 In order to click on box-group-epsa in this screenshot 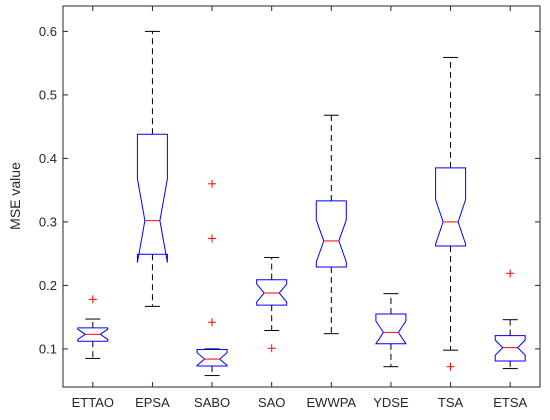, I will do `click(152, 168)`.